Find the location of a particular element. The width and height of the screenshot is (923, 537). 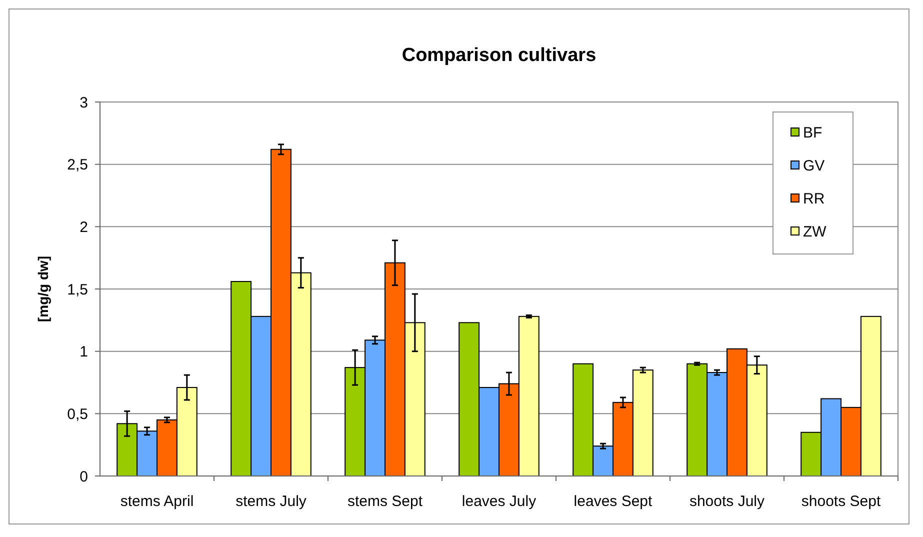

x-tick-label: stems April is located at coordinates (157, 501).